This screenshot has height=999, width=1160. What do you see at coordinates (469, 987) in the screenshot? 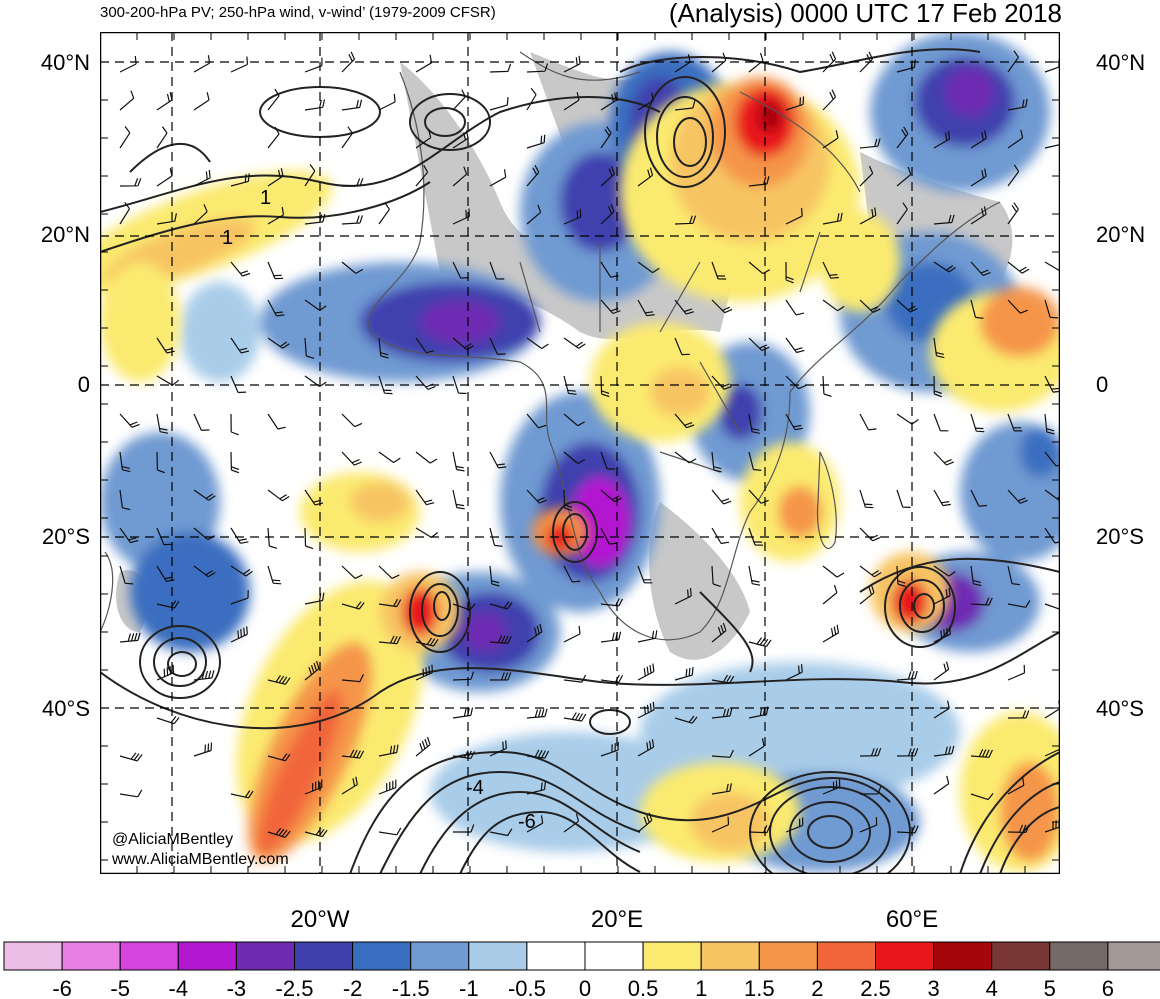
I see `colorbar-label: -1` at bounding box center [469, 987].